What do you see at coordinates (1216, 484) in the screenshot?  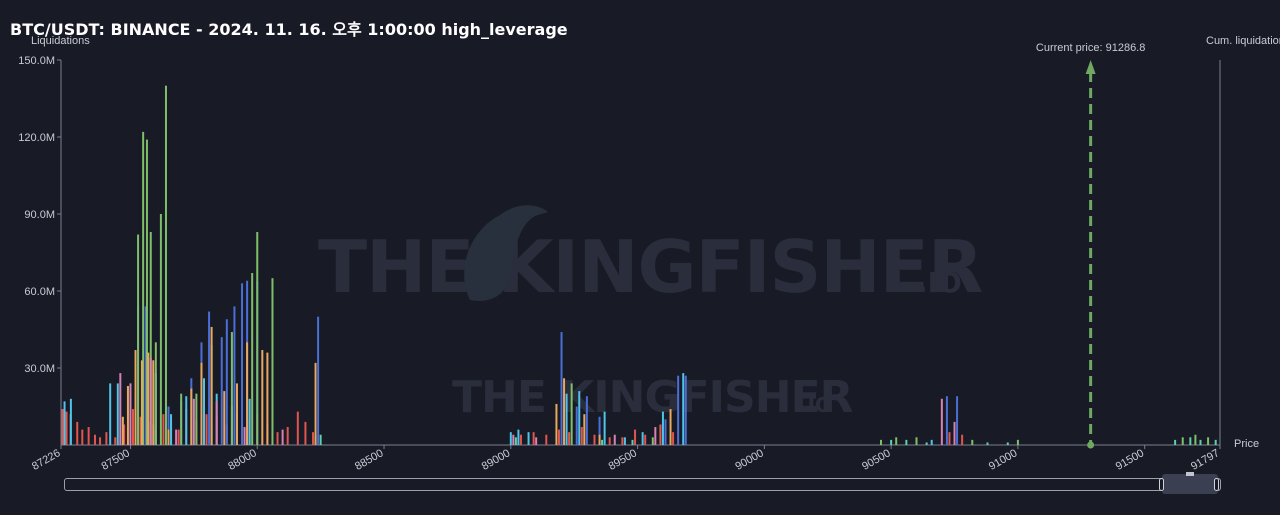 I see `range-handle-right` at bounding box center [1216, 484].